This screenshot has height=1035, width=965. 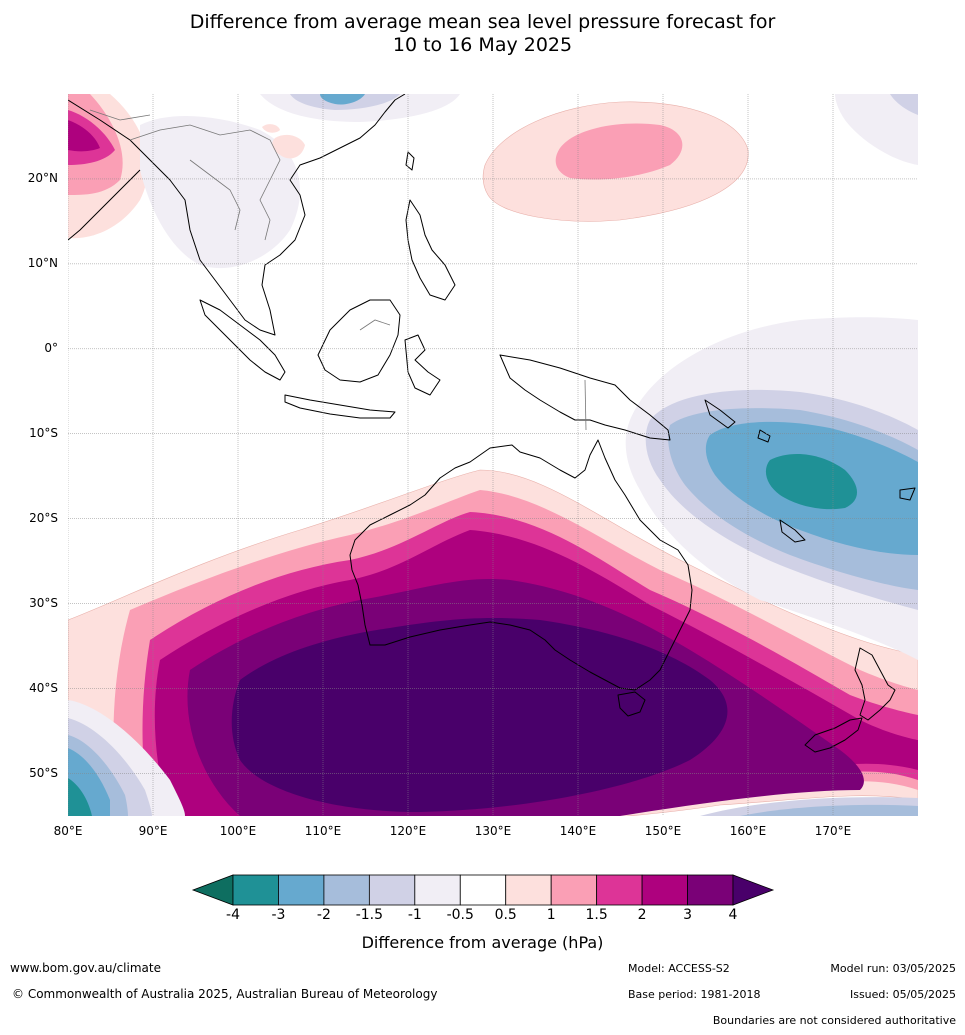 I want to click on northeast-low-anomaly, so click(x=876, y=129).